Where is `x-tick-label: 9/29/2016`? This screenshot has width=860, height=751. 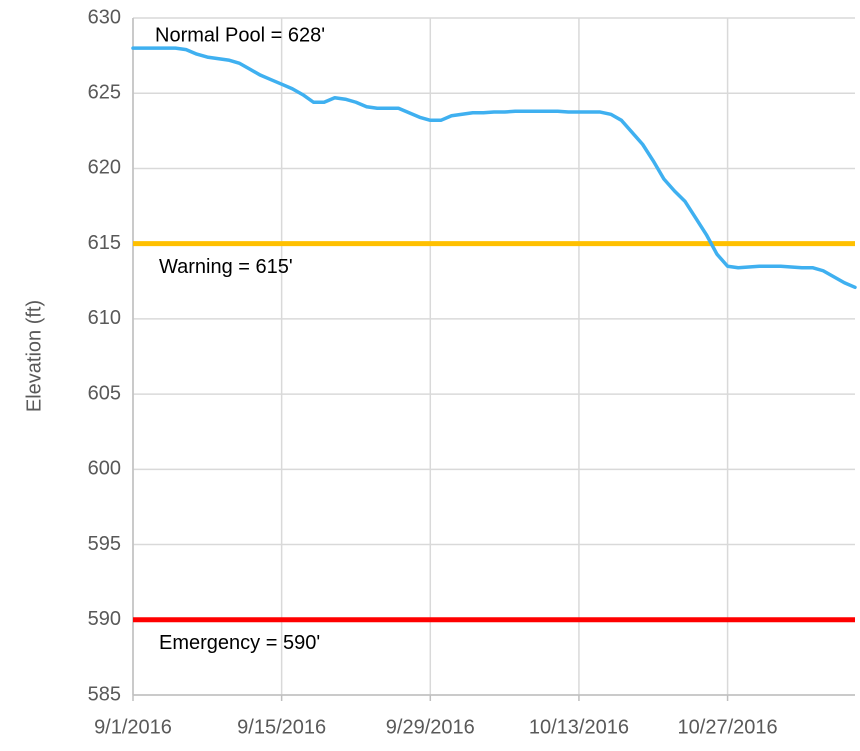
x-tick-label: 9/29/2016 is located at coordinates (430, 727).